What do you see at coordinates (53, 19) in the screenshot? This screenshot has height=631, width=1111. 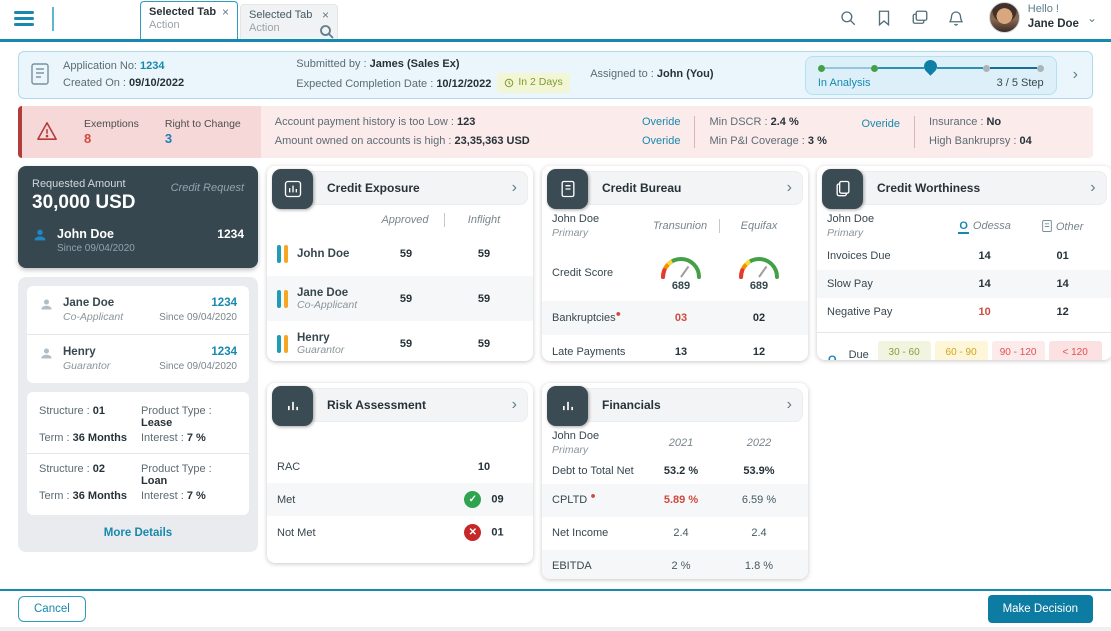 I see `header-divider` at bounding box center [53, 19].